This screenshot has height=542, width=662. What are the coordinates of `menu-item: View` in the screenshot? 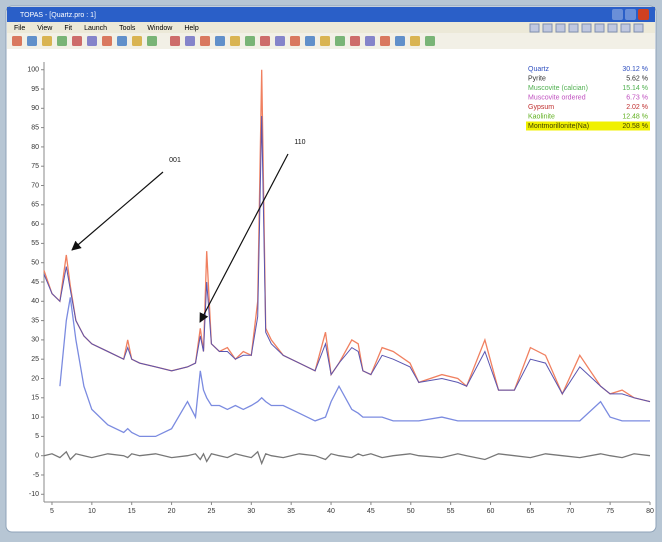 It's located at (45, 28).